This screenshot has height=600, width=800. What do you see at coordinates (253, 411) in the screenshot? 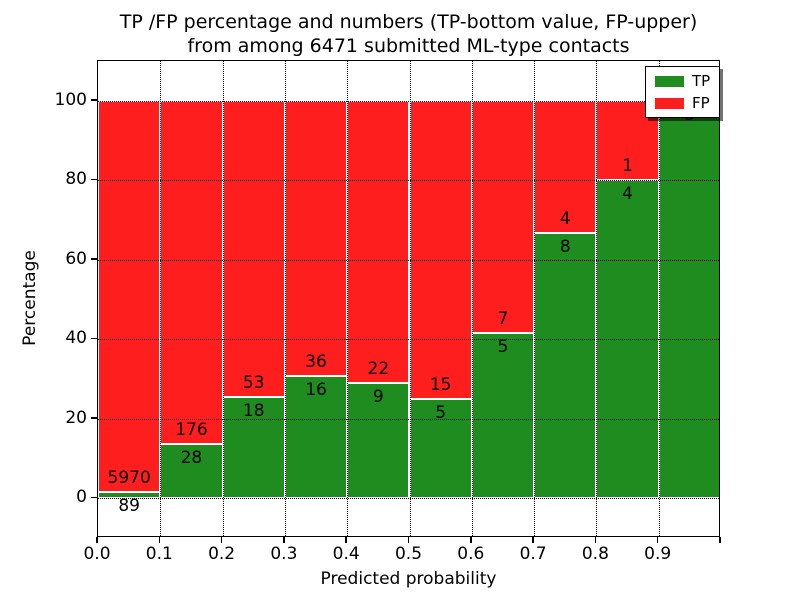
I see `tp-count-label: 18` at bounding box center [253, 411].